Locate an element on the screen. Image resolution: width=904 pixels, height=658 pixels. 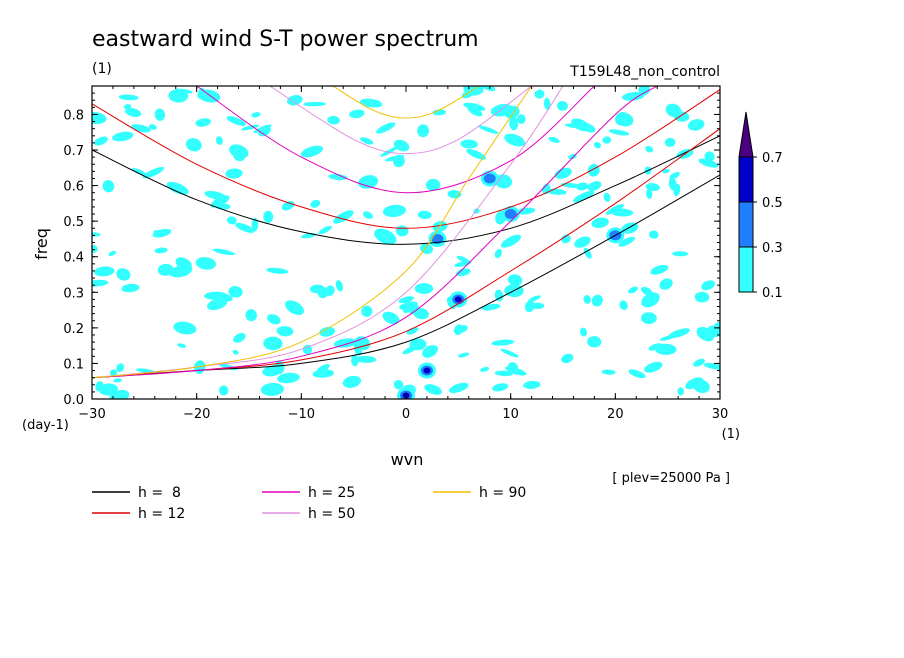
legend: h = 8 h = 12 h = 25 h = 50 h = 90 is located at coordinates (309, 503).